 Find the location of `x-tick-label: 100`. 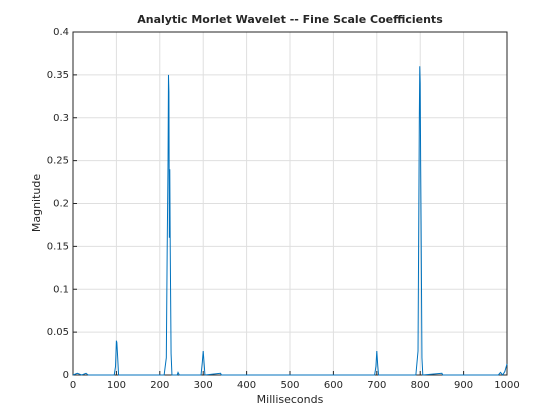

x-tick-label: 100 is located at coordinates (116, 385).